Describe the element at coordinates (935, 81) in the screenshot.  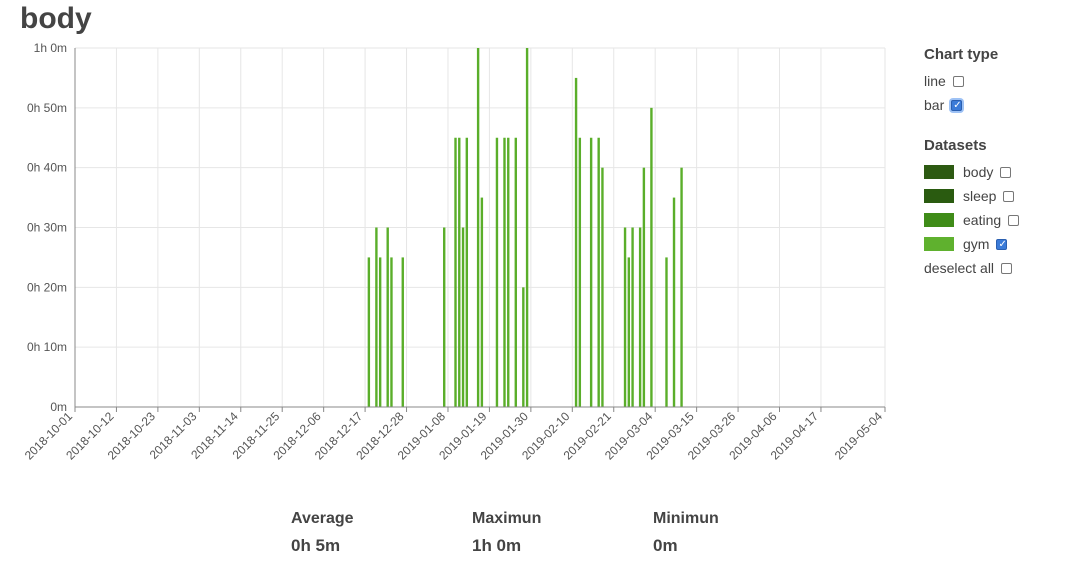
I see `chart-type-line-label: line` at that location.